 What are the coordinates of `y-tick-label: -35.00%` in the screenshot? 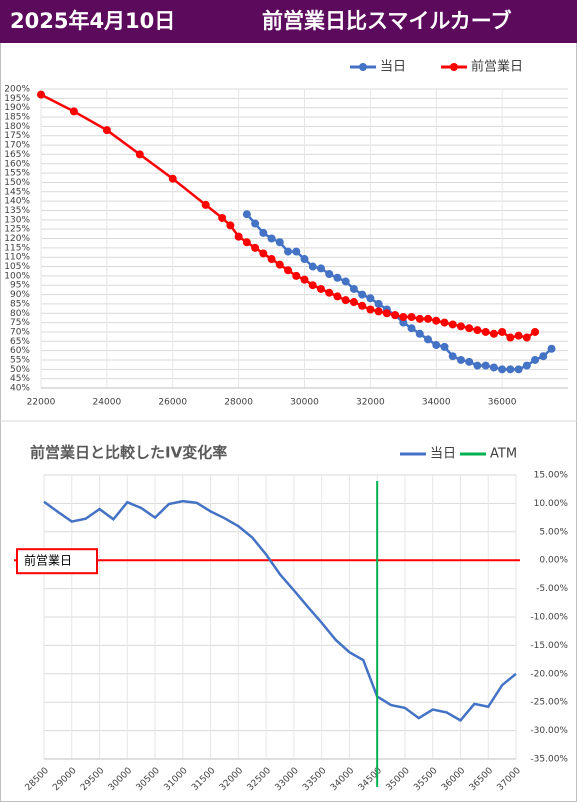 It's located at (549, 760).